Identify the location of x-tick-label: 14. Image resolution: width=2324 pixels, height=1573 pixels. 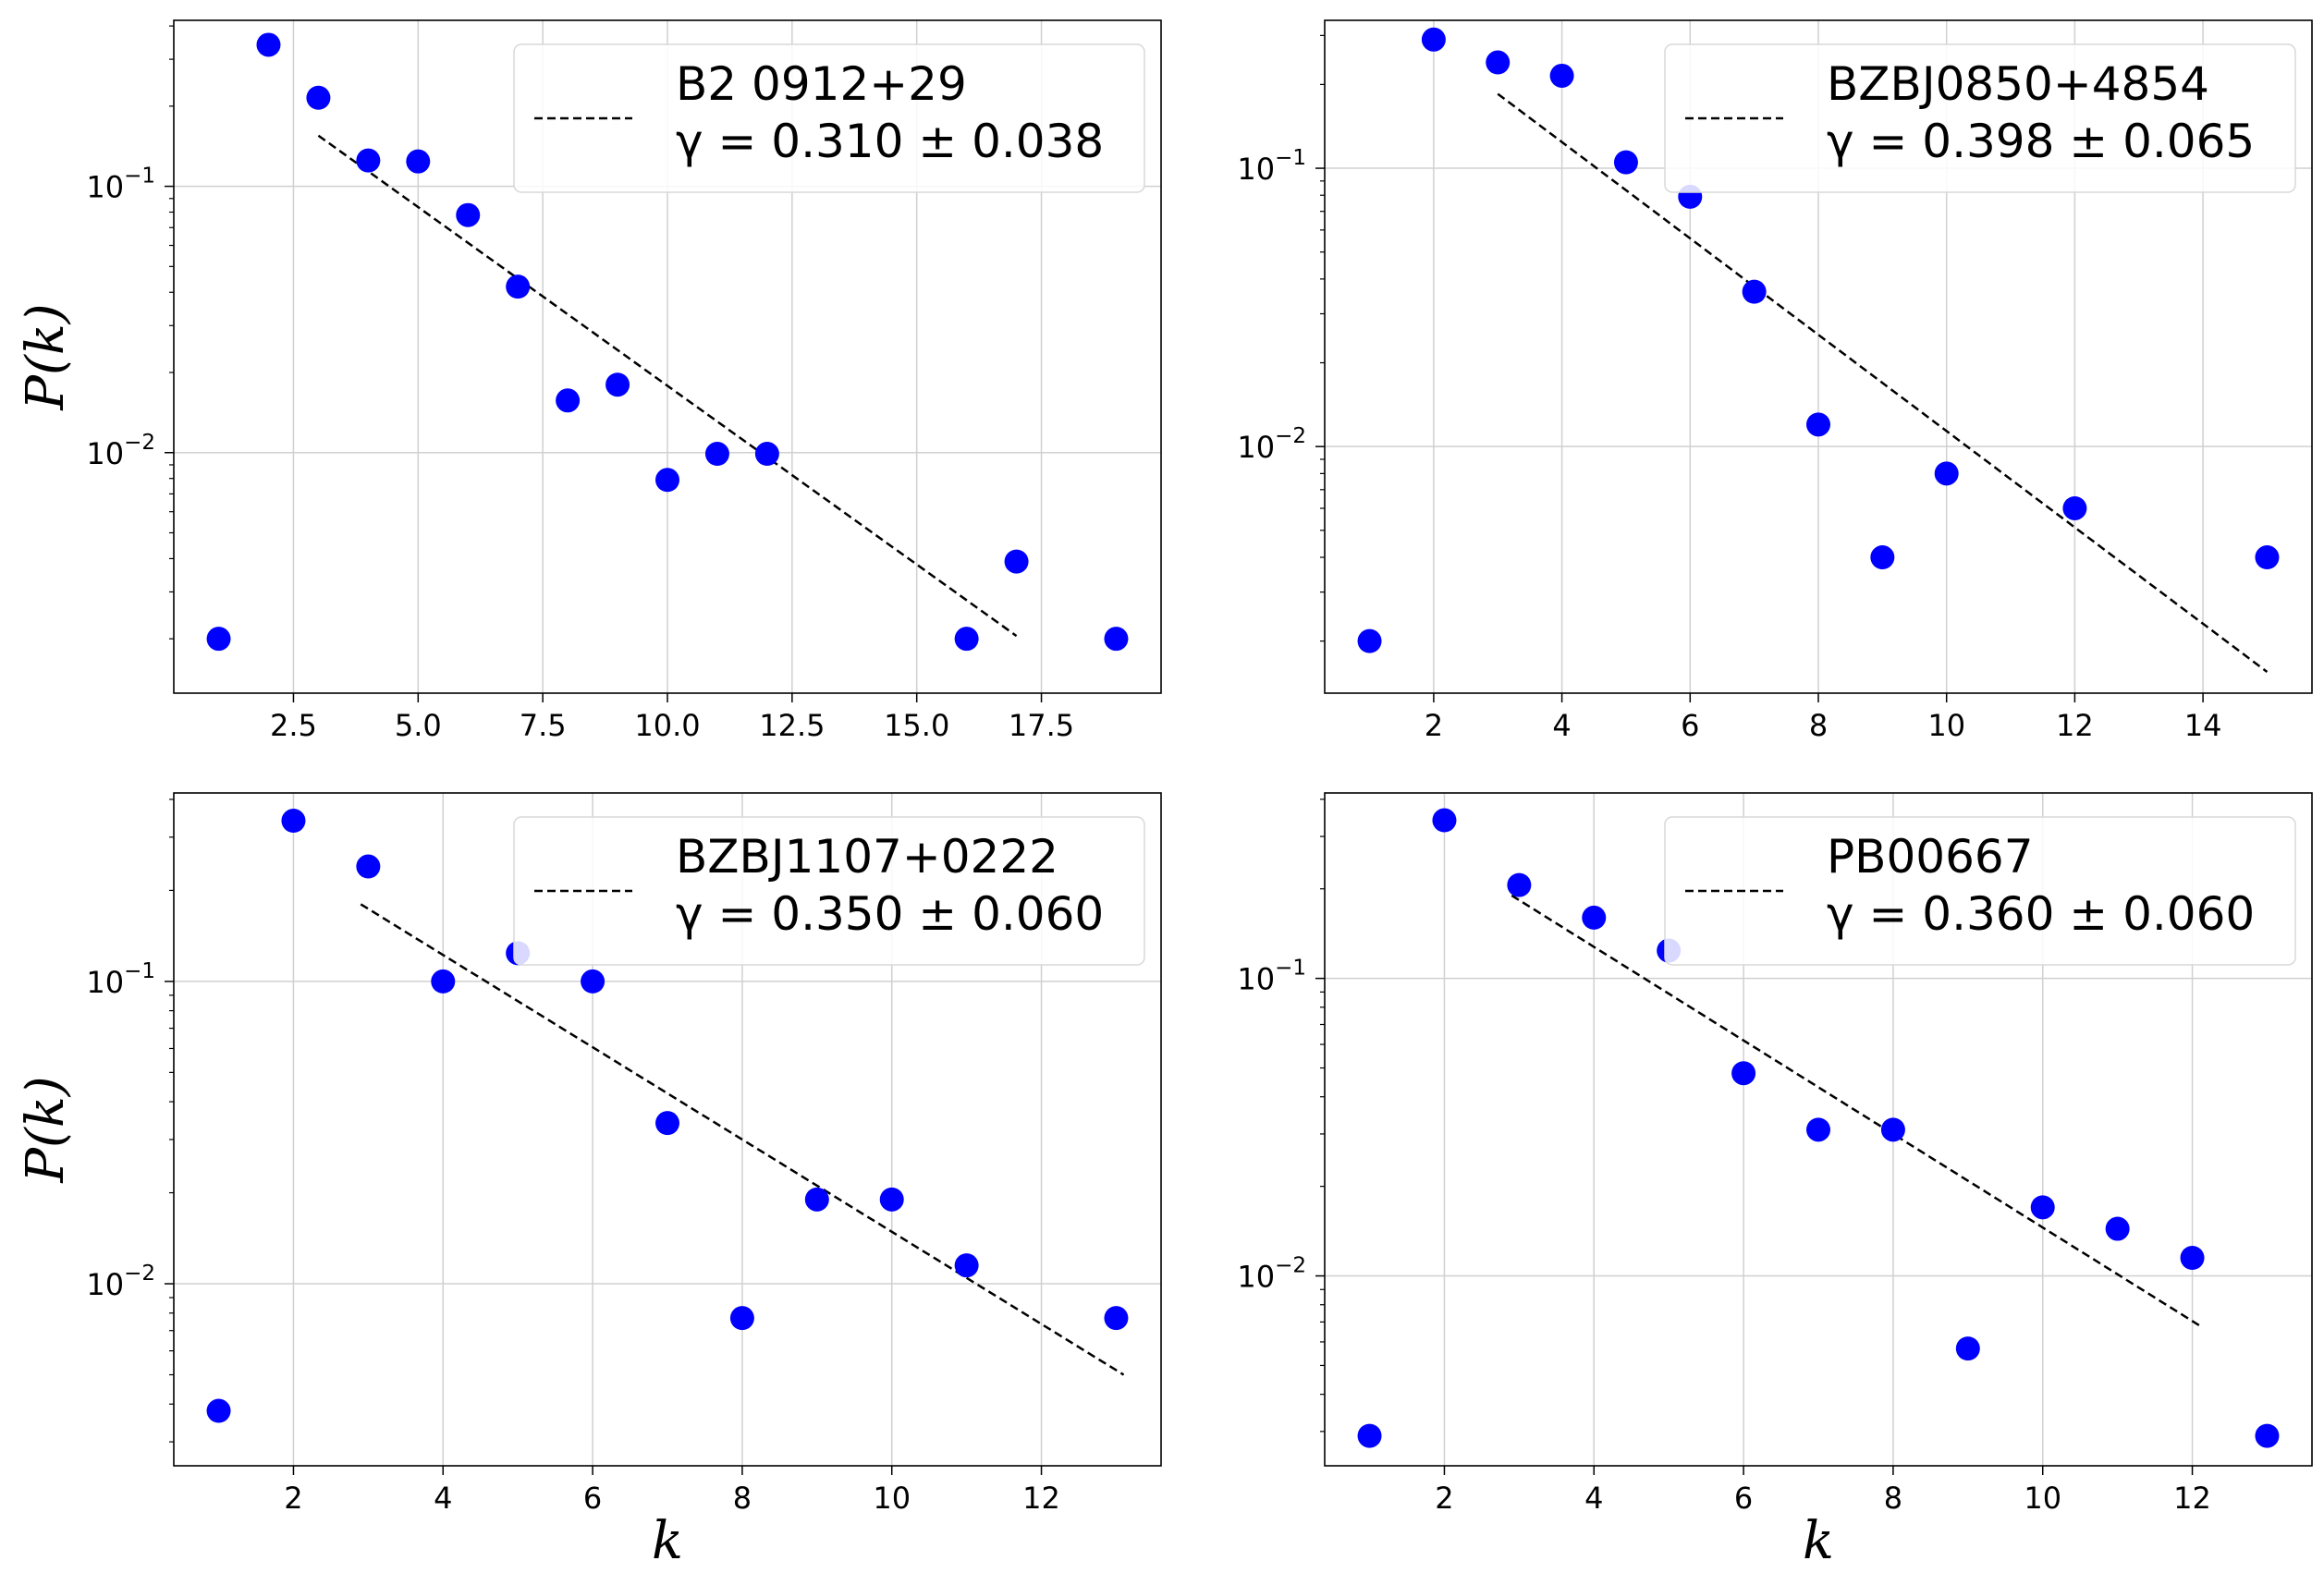
(2203, 725).